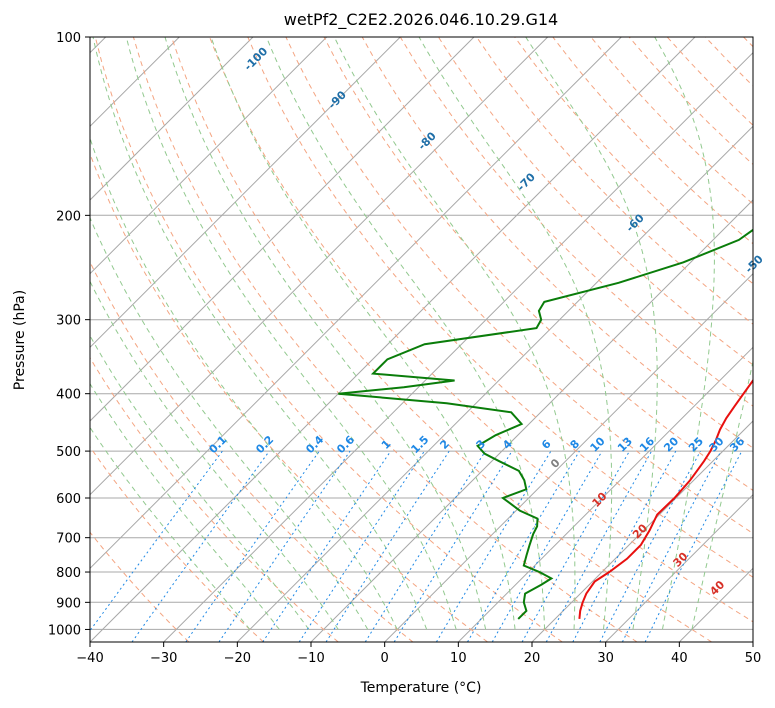 This screenshot has height=708, width=775. What do you see at coordinates (679, 658) in the screenshot?
I see `x-tick-label-9: 40` at bounding box center [679, 658].